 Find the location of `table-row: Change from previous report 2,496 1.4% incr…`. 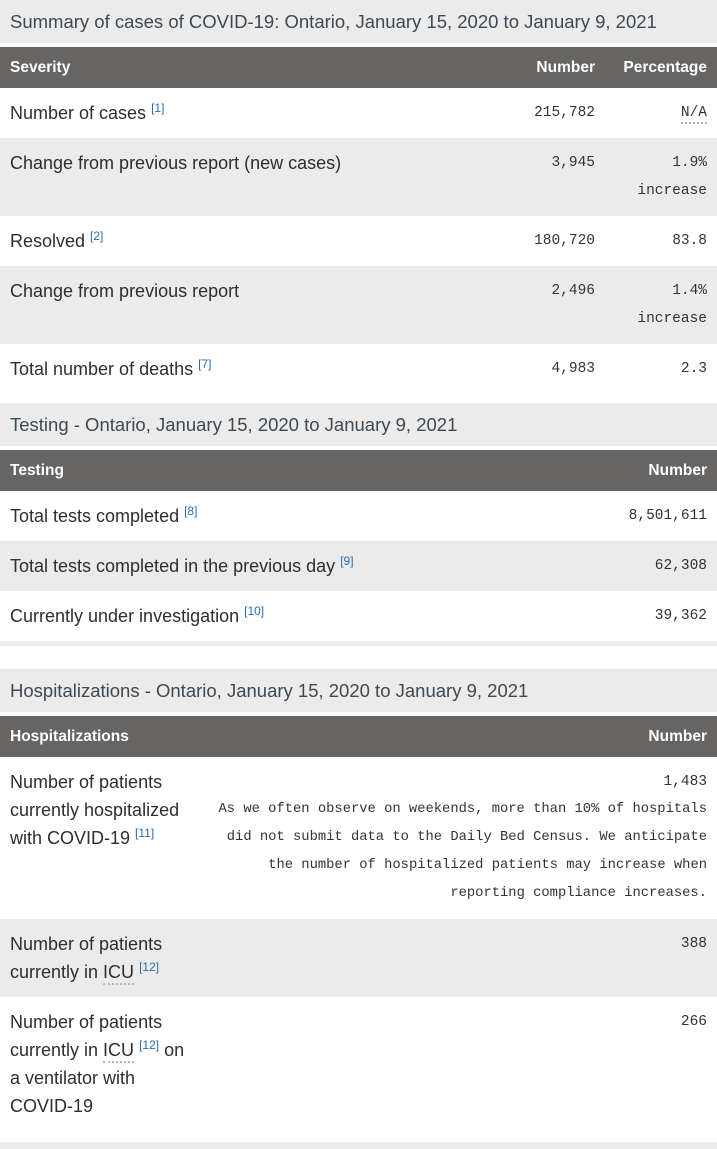

table-row: Change from previous report 2,496 1.4% incr… is located at coordinates (358, 305).